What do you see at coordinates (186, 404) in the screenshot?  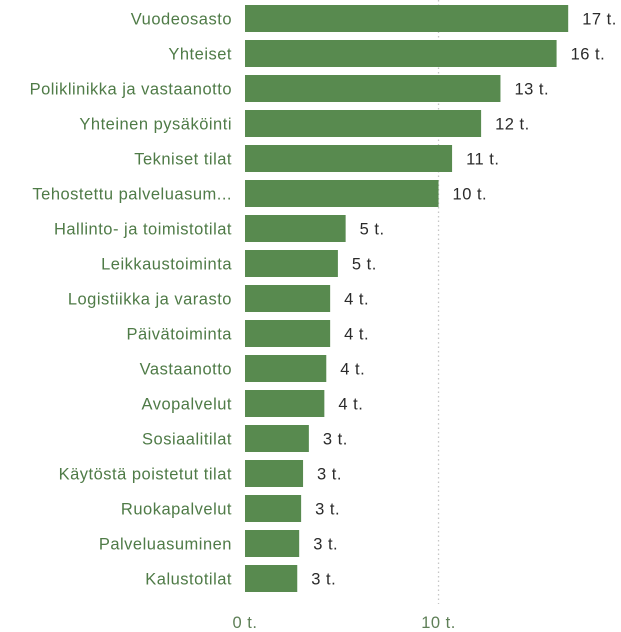 I see `category-label-12: Avopalvelut` at bounding box center [186, 404].